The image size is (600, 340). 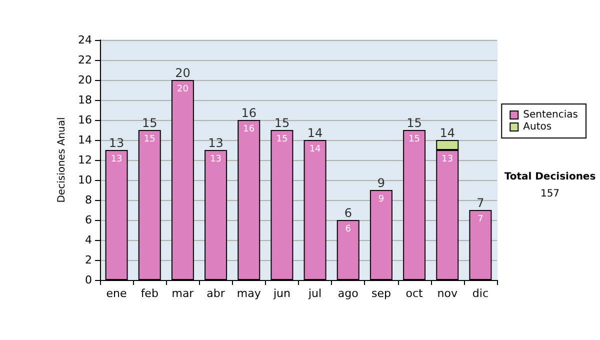 What do you see at coordinates (183, 293) in the screenshot?
I see `x-tick-label: mar` at bounding box center [183, 293].